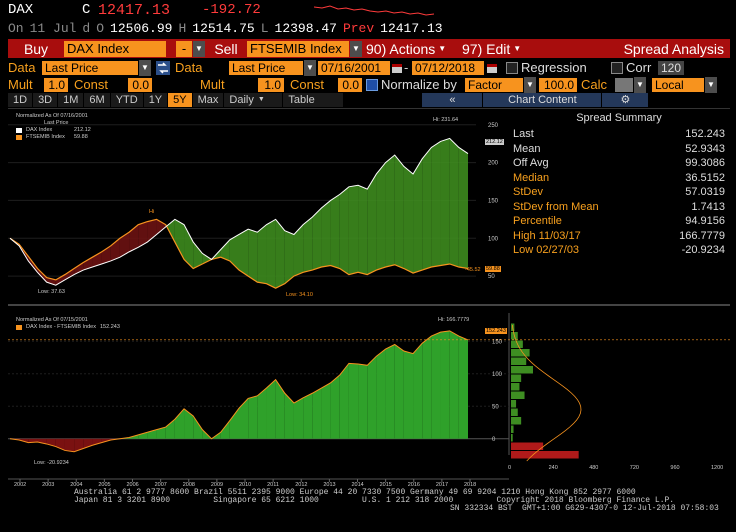 Image resolution: width=736 pixels, height=532 pixels. What do you see at coordinates (90, 67) in the screenshot?
I see `buy-data-field: Last Price` at bounding box center [90, 67].